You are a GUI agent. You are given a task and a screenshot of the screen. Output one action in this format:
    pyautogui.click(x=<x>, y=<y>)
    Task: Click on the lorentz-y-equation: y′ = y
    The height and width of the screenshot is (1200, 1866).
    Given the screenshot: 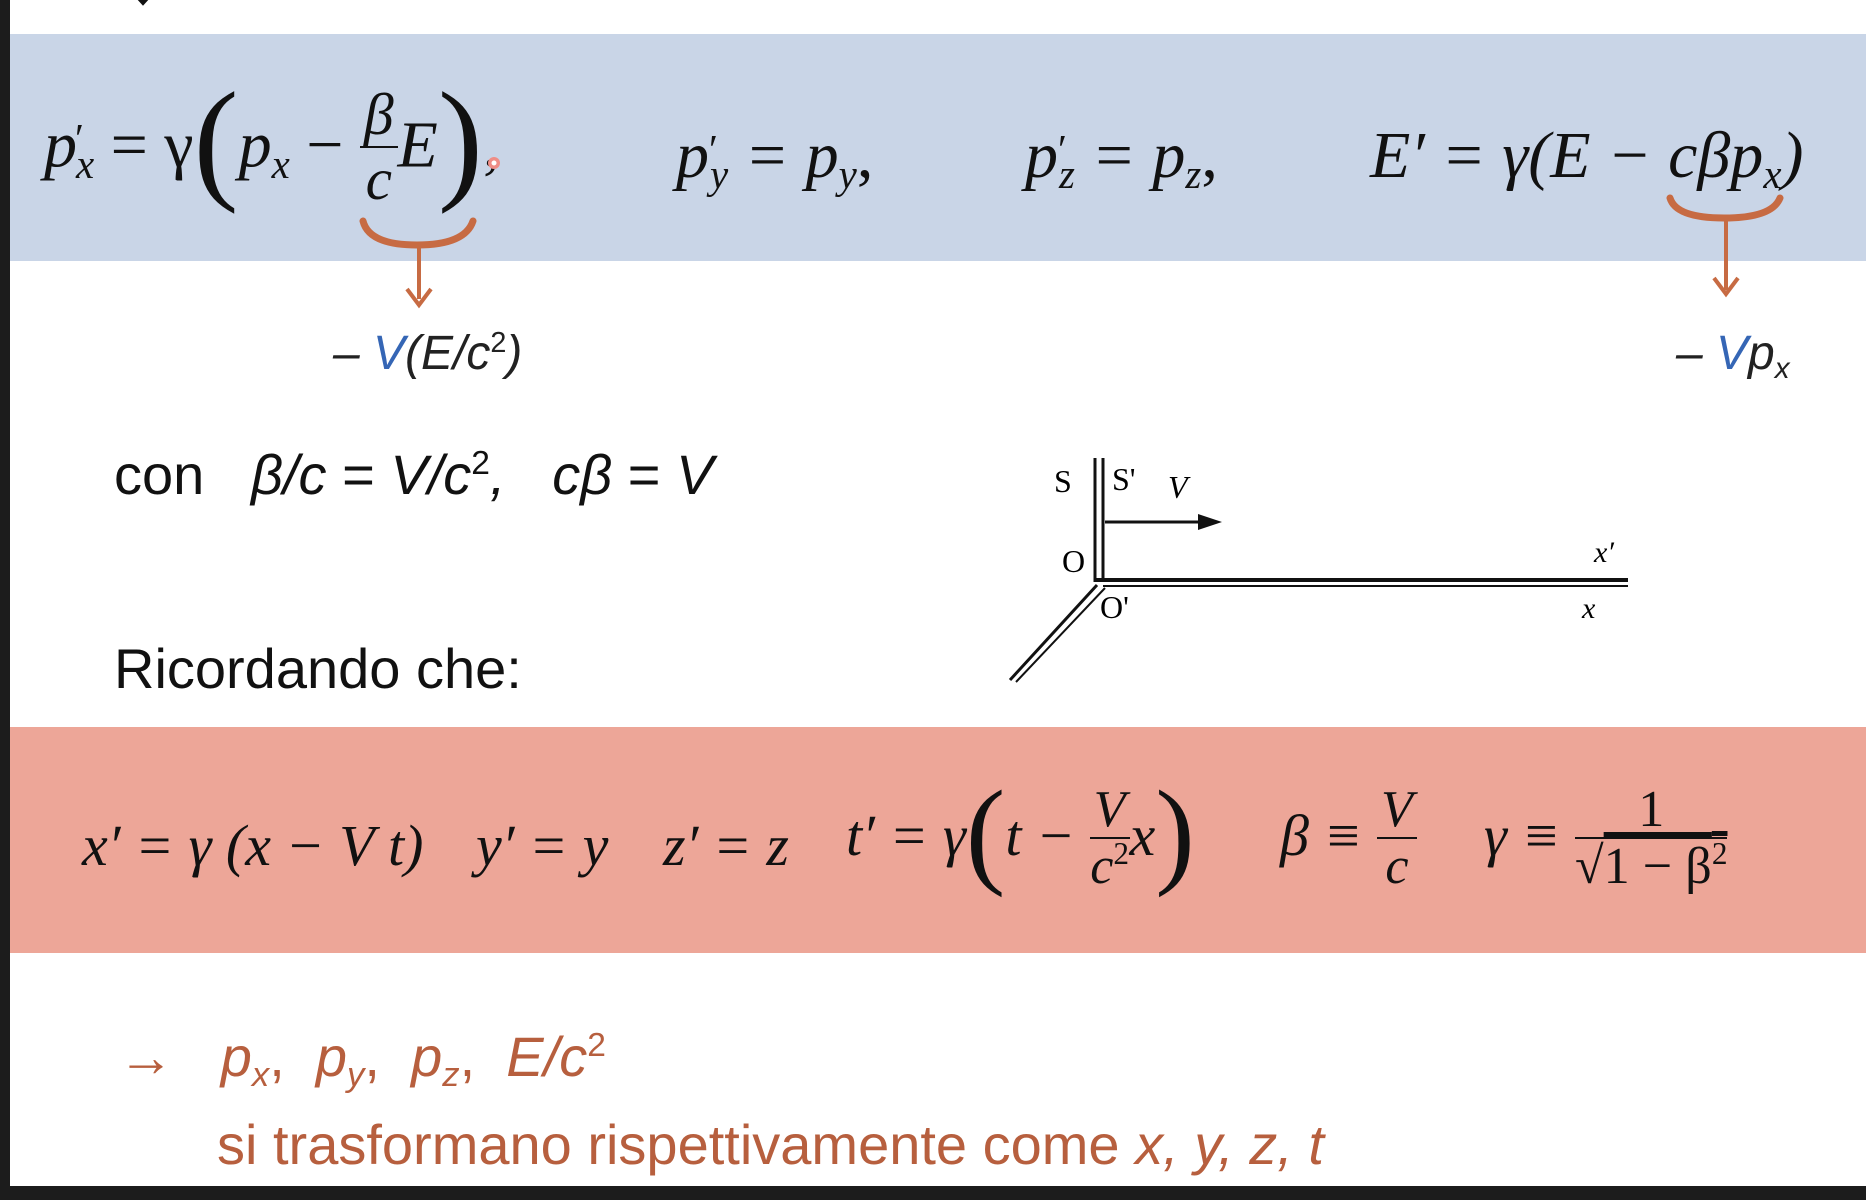 What is the action you would take?
    pyautogui.click(x=542, y=845)
    